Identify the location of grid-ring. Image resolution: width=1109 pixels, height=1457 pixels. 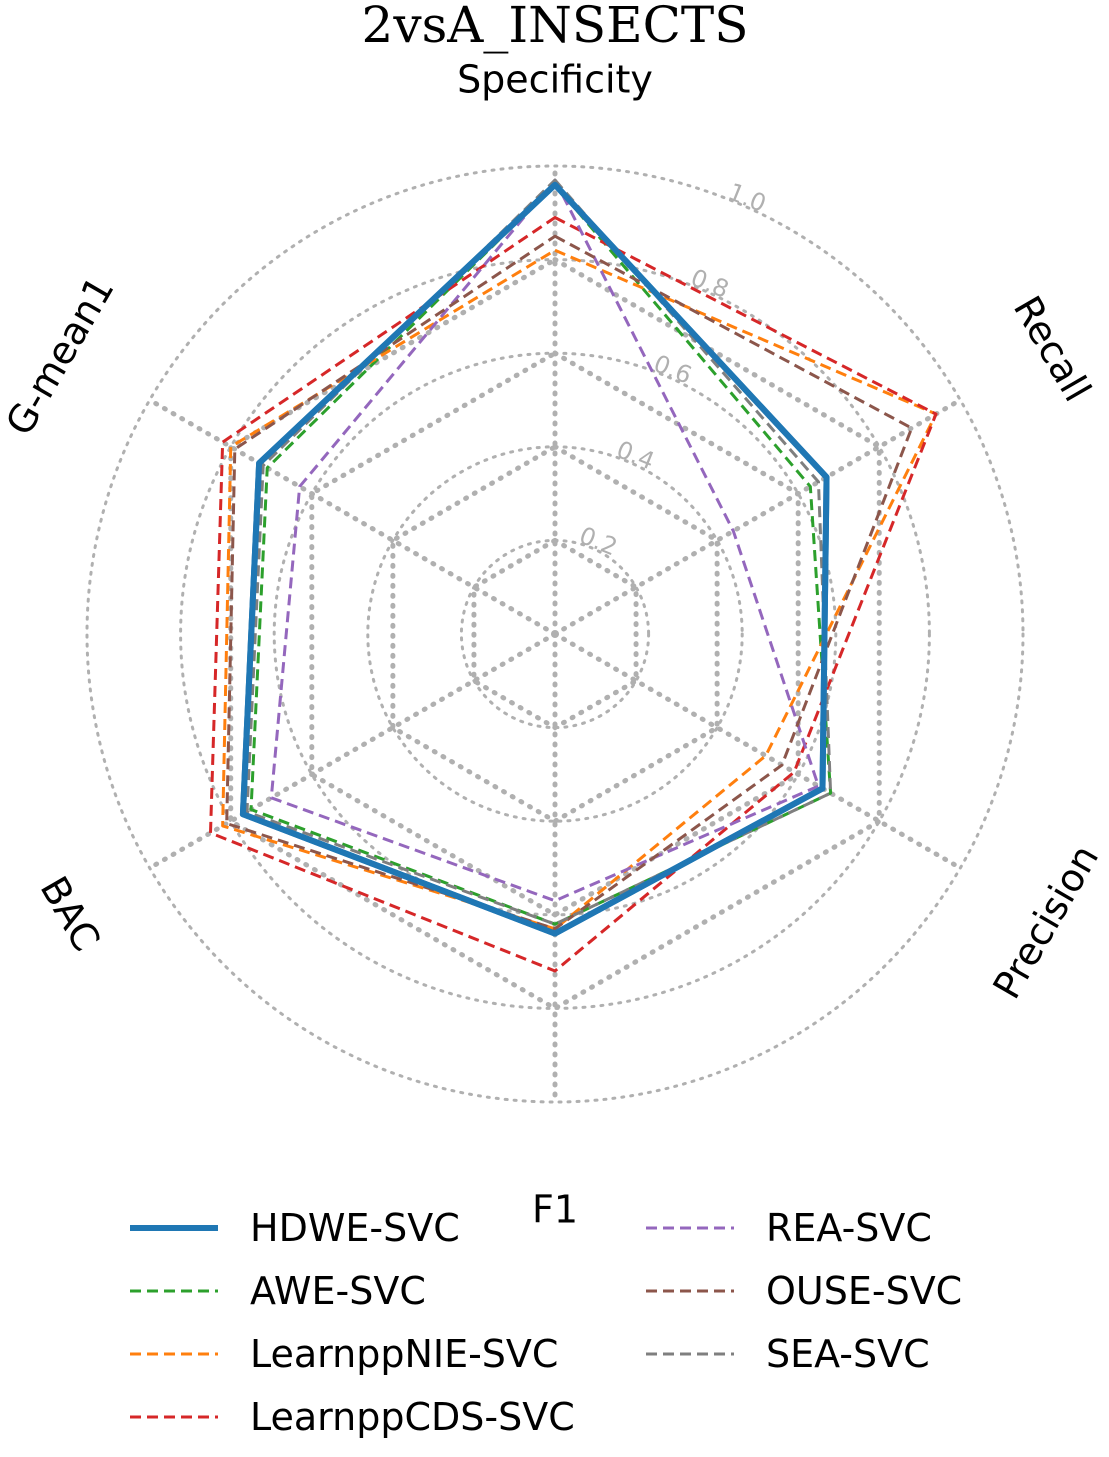
(555, 634).